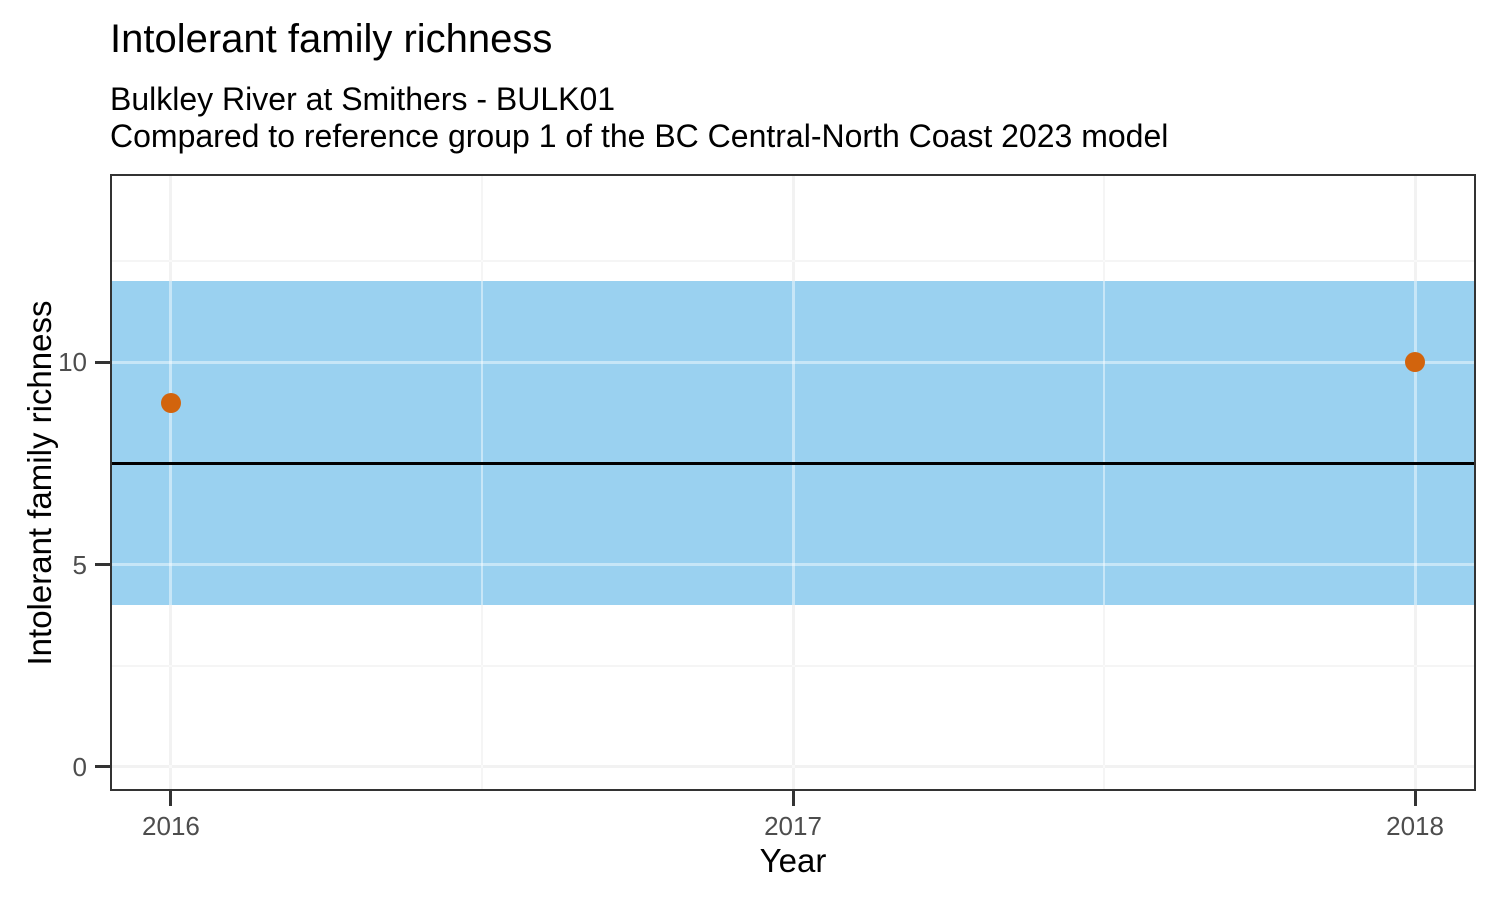 The image size is (1500, 900). What do you see at coordinates (793, 860) in the screenshot?
I see `x-axis-title: Year` at bounding box center [793, 860].